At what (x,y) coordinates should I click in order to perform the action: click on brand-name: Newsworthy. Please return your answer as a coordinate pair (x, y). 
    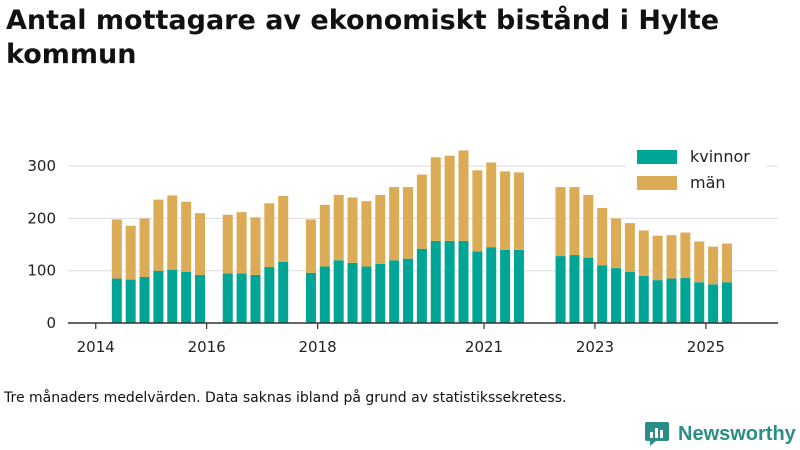
    Looking at the image, I should click on (737, 433).